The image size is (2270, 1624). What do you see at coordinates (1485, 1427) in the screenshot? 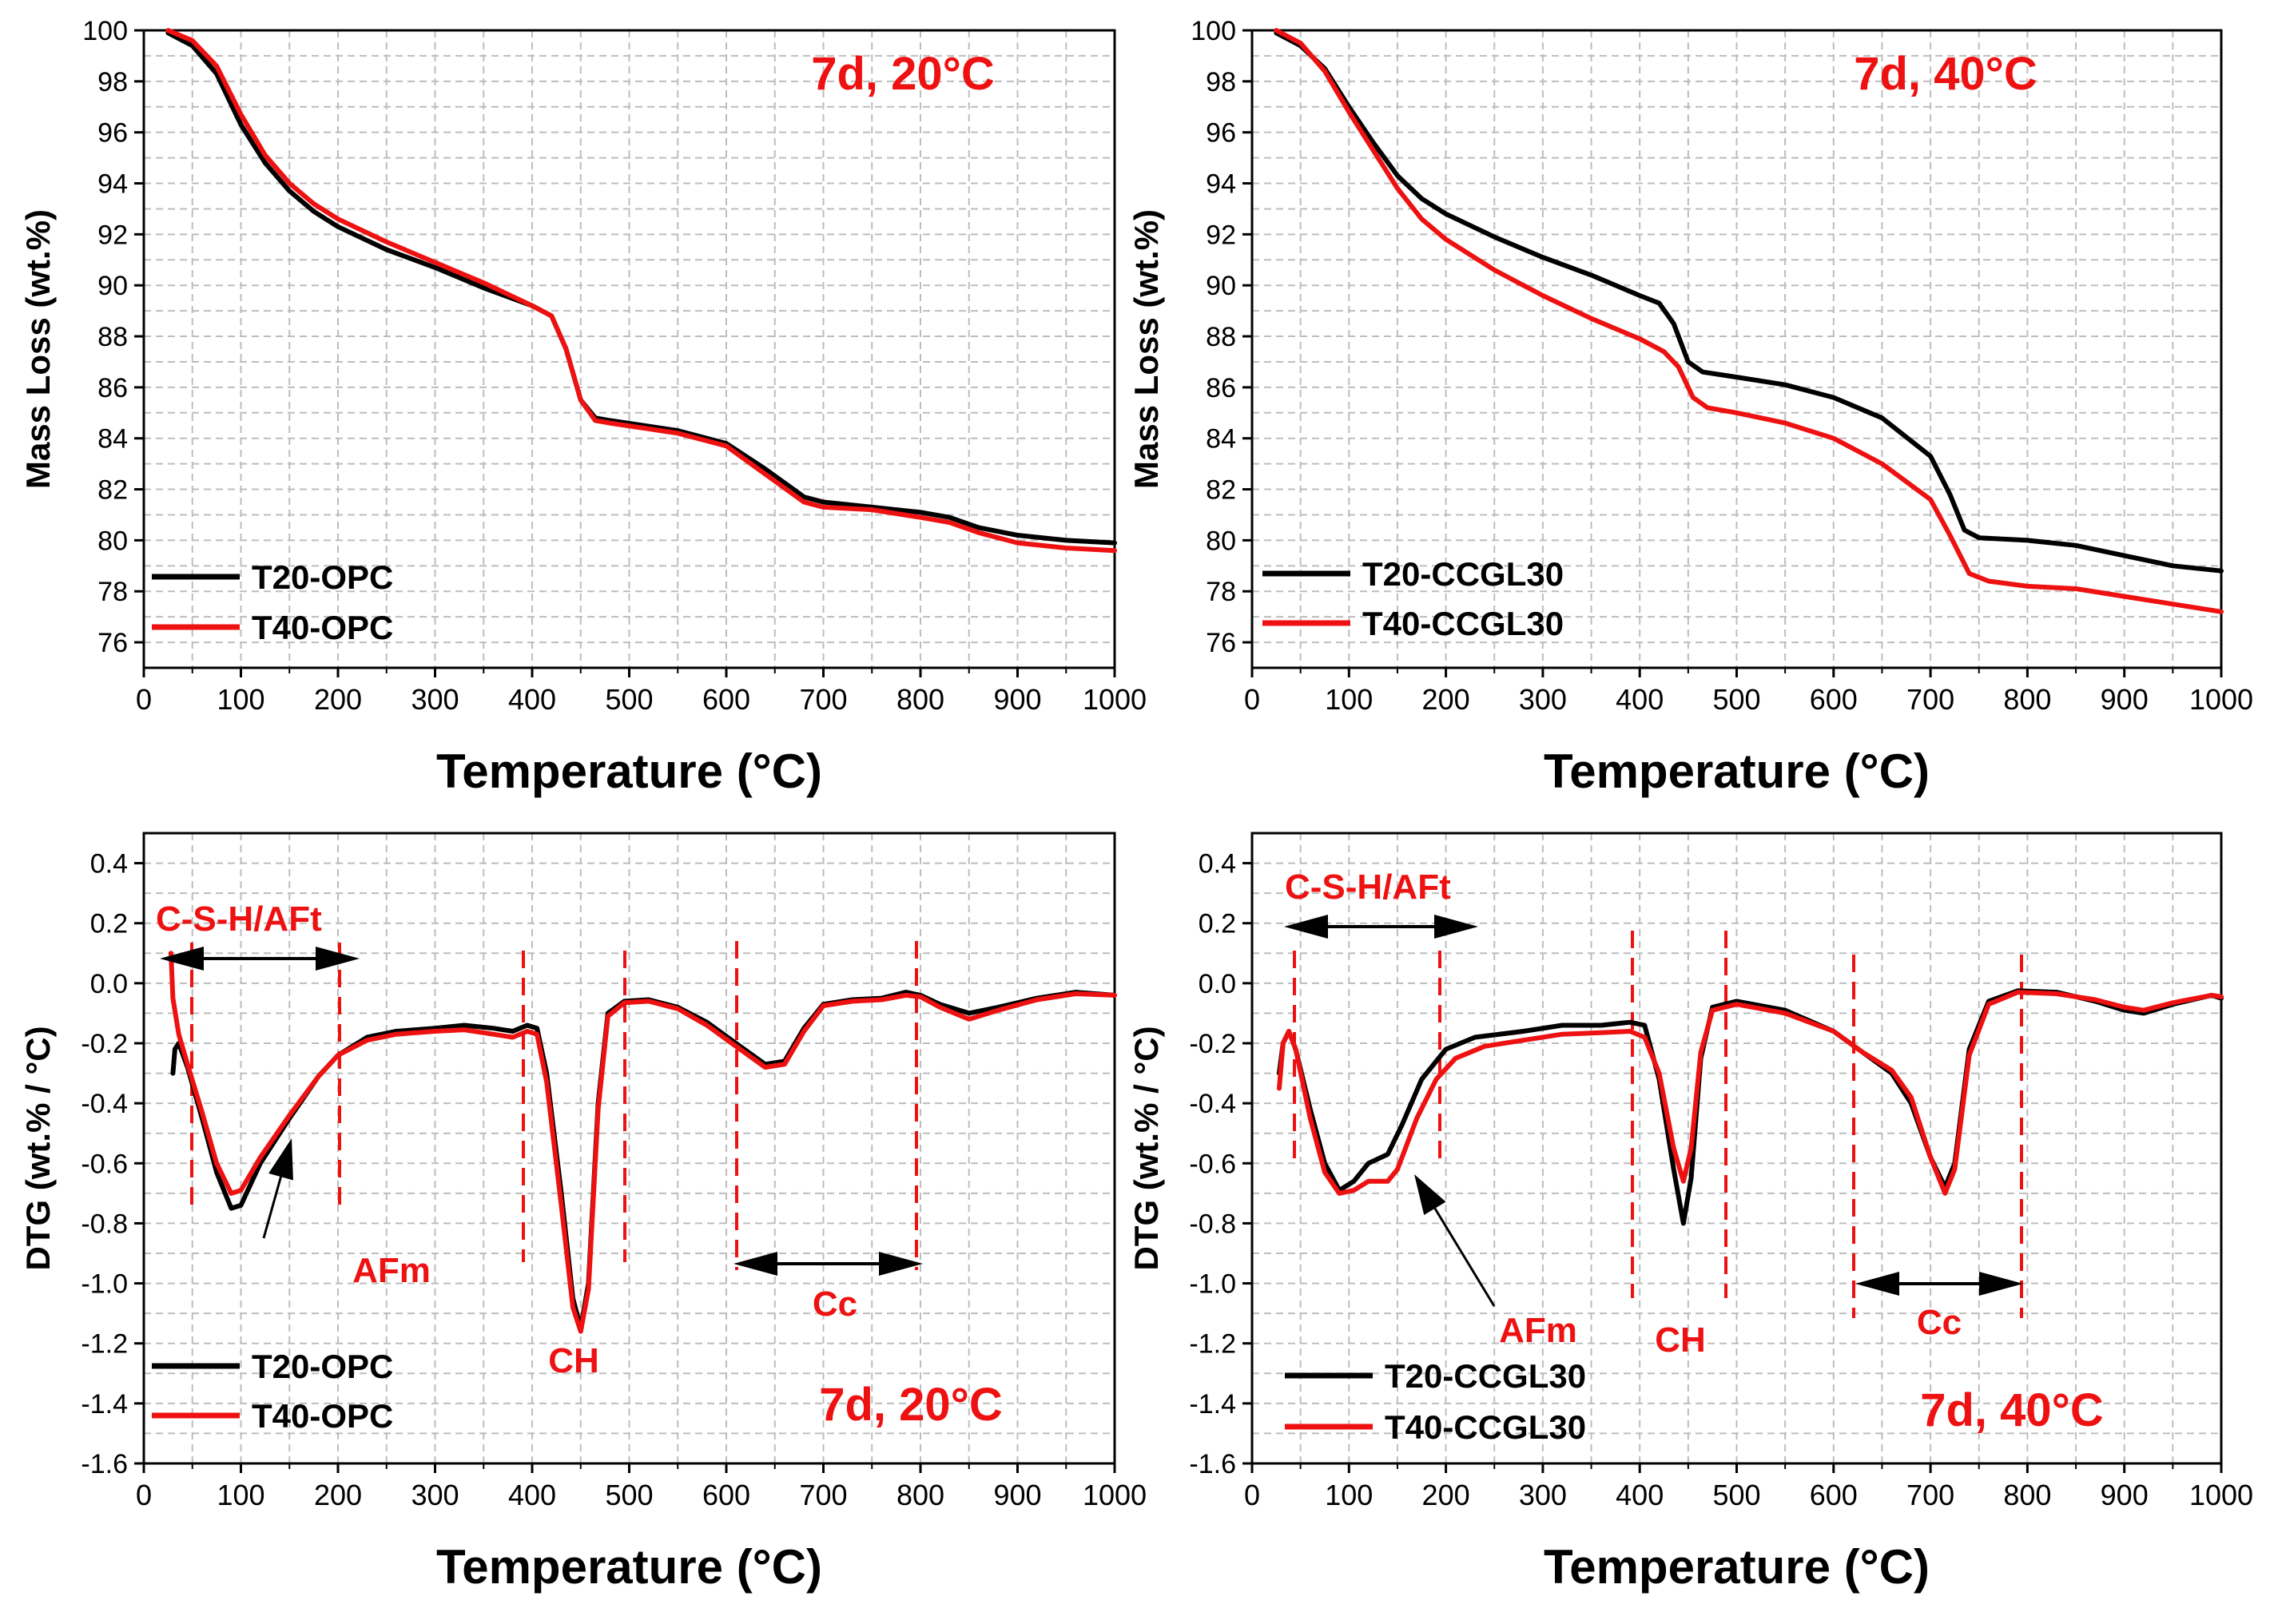
I see `legend-label: T40-CCGL30` at bounding box center [1485, 1427].